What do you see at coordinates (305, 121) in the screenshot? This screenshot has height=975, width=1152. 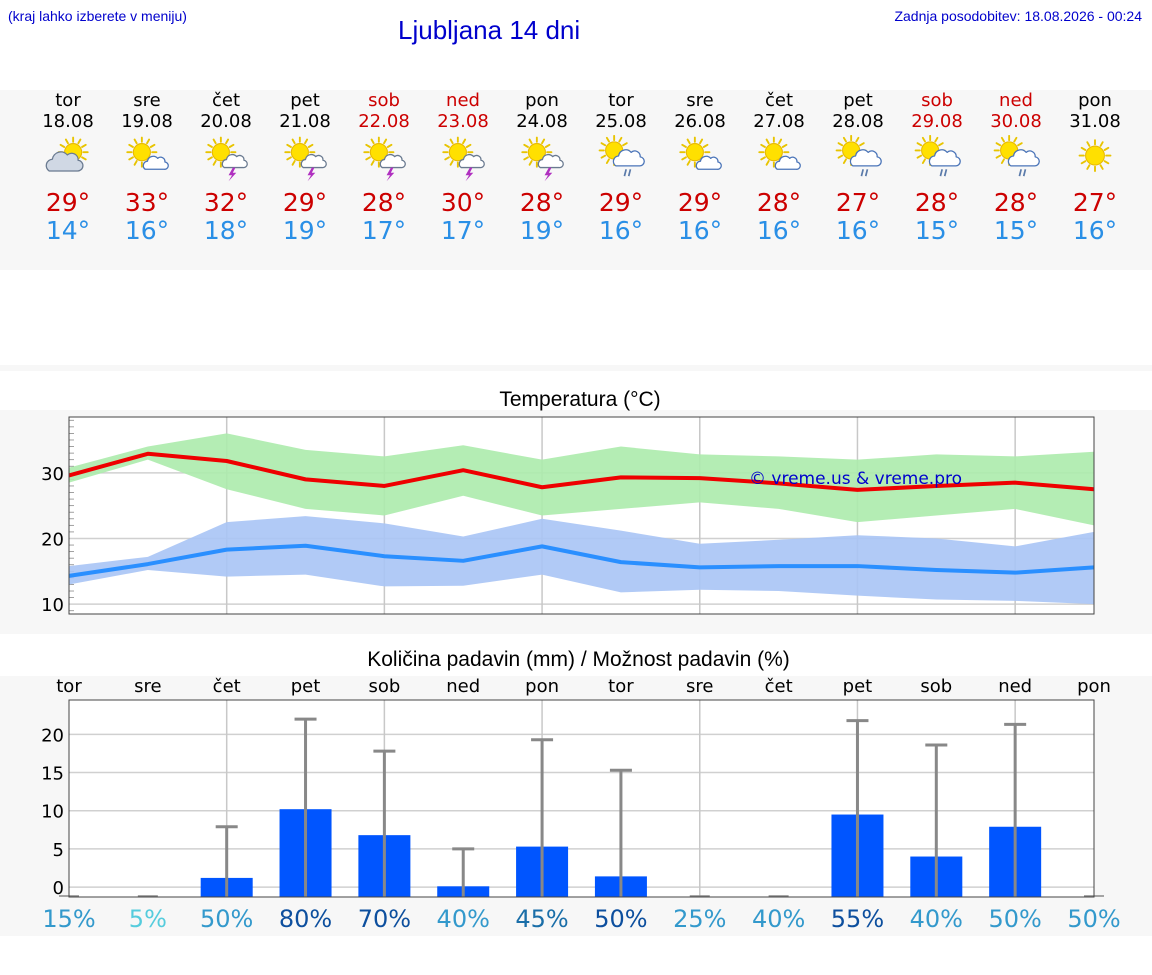 I see `day-date: 21.08` at bounding box center [305, 121].